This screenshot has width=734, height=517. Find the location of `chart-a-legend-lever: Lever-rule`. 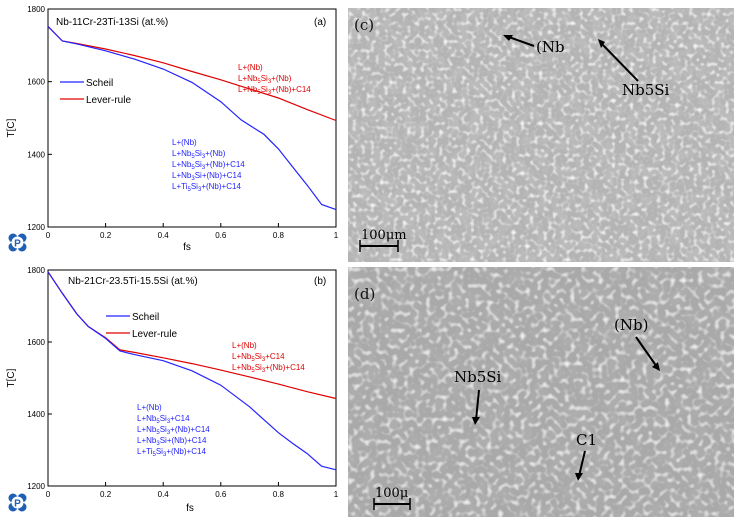

chart-a-legend-lever: Lever-rule is located at coordinates (108, 100).